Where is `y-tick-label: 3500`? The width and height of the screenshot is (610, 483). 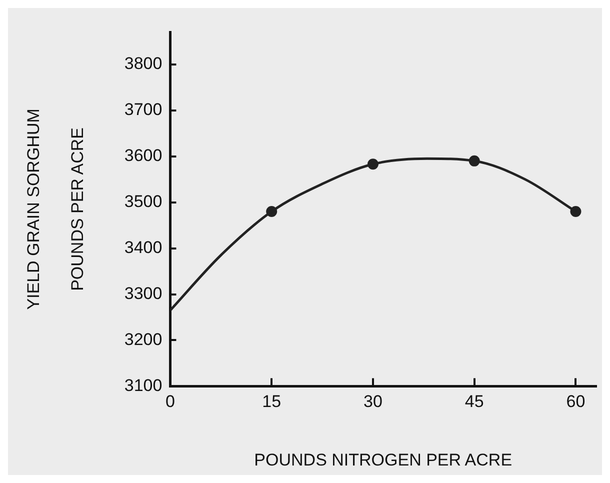 y-tick-label: 3500 is located at coordinates (143, 201).